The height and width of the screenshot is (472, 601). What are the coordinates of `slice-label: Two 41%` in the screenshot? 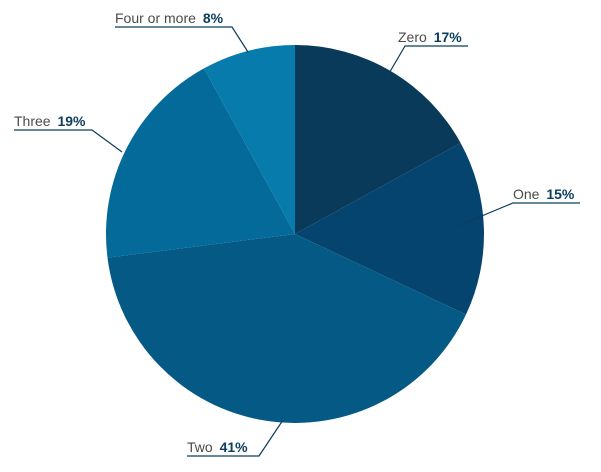 It's located at (217, 447).